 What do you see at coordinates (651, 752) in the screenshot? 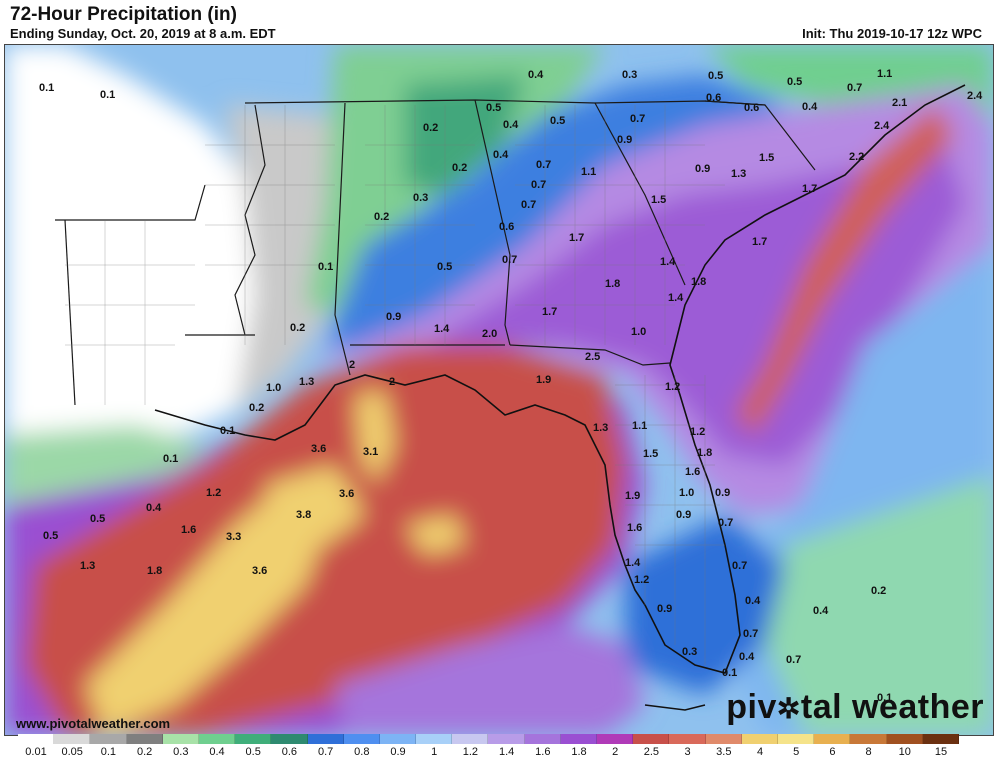
I see `legend-tick-label: 2.5` at bounding box center [651, 752].